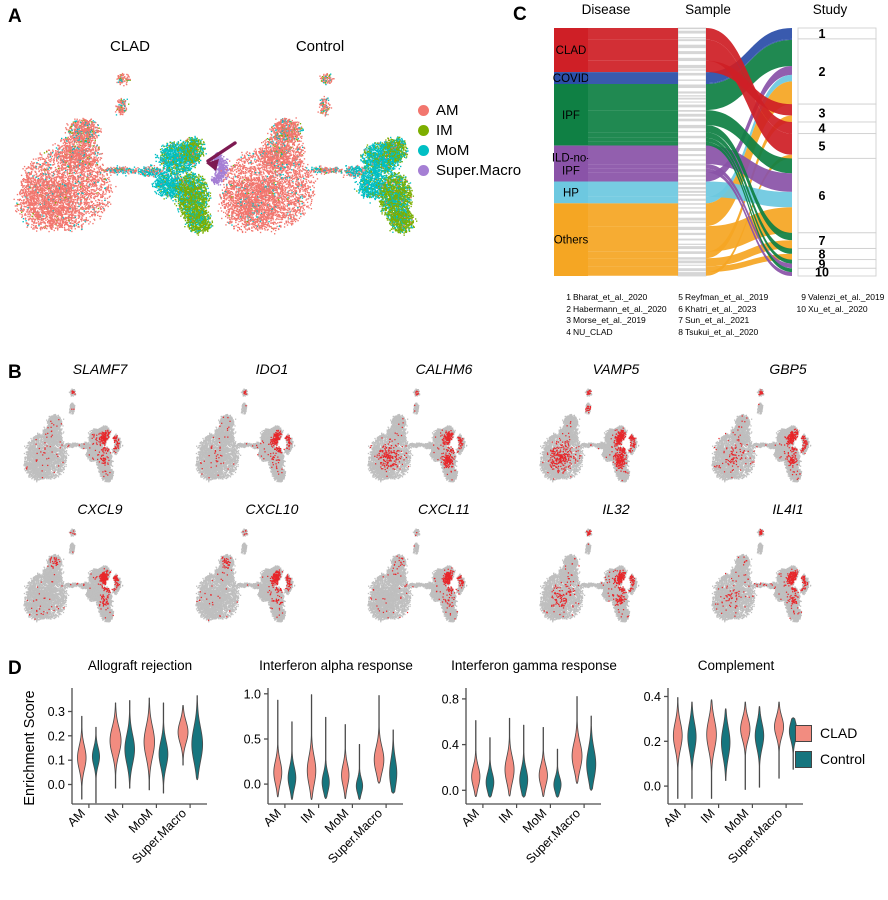 This screenshot has width=888, height=900. I want to click on citation-3: 3 Morse_et_al._2019, so click(613, 321).